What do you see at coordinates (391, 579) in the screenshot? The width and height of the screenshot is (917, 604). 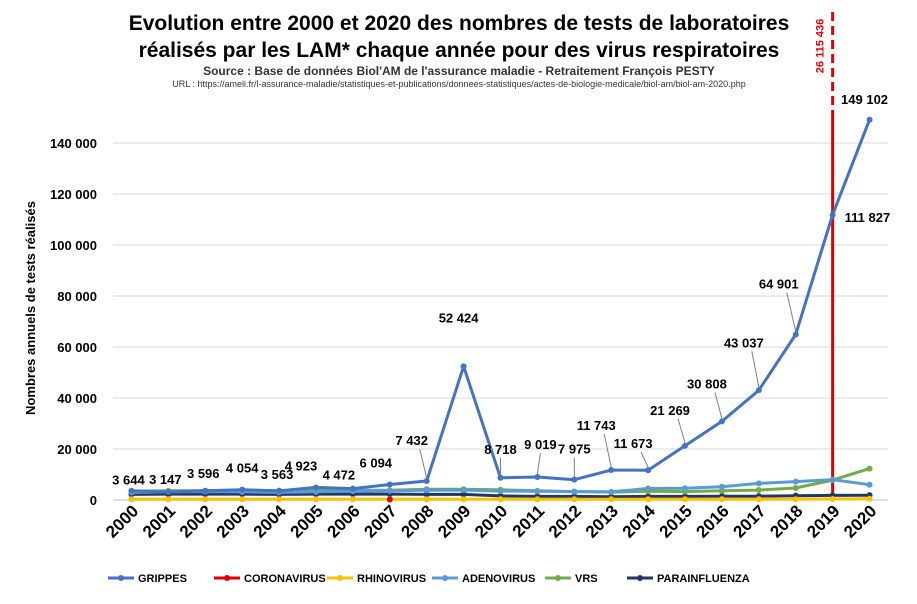 I see `legend-entry: RHINOVIRUS` at bounding box center [391, 579].